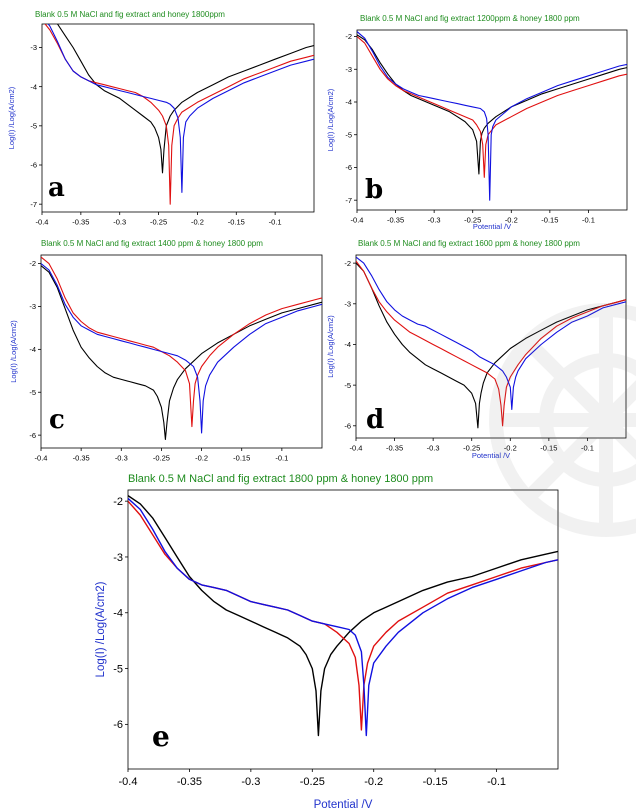 This screenshot has height=810, width=636. What do you see at coordinates (375, 420) in the screenshot?
I see `panel-letter: d` at bounding box center [375, 420].